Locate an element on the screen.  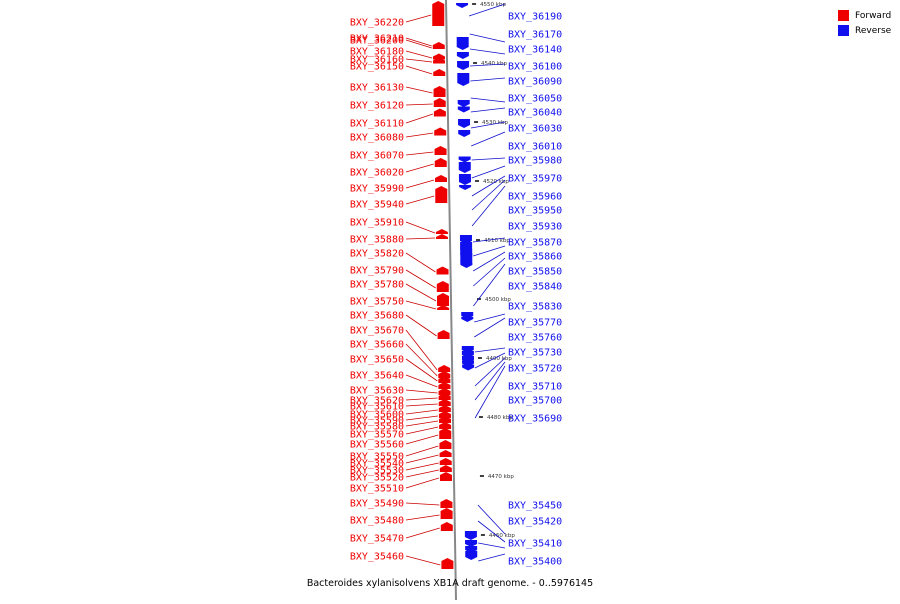
gene-label: BXY_36200 is located at coordinates (377, 41).